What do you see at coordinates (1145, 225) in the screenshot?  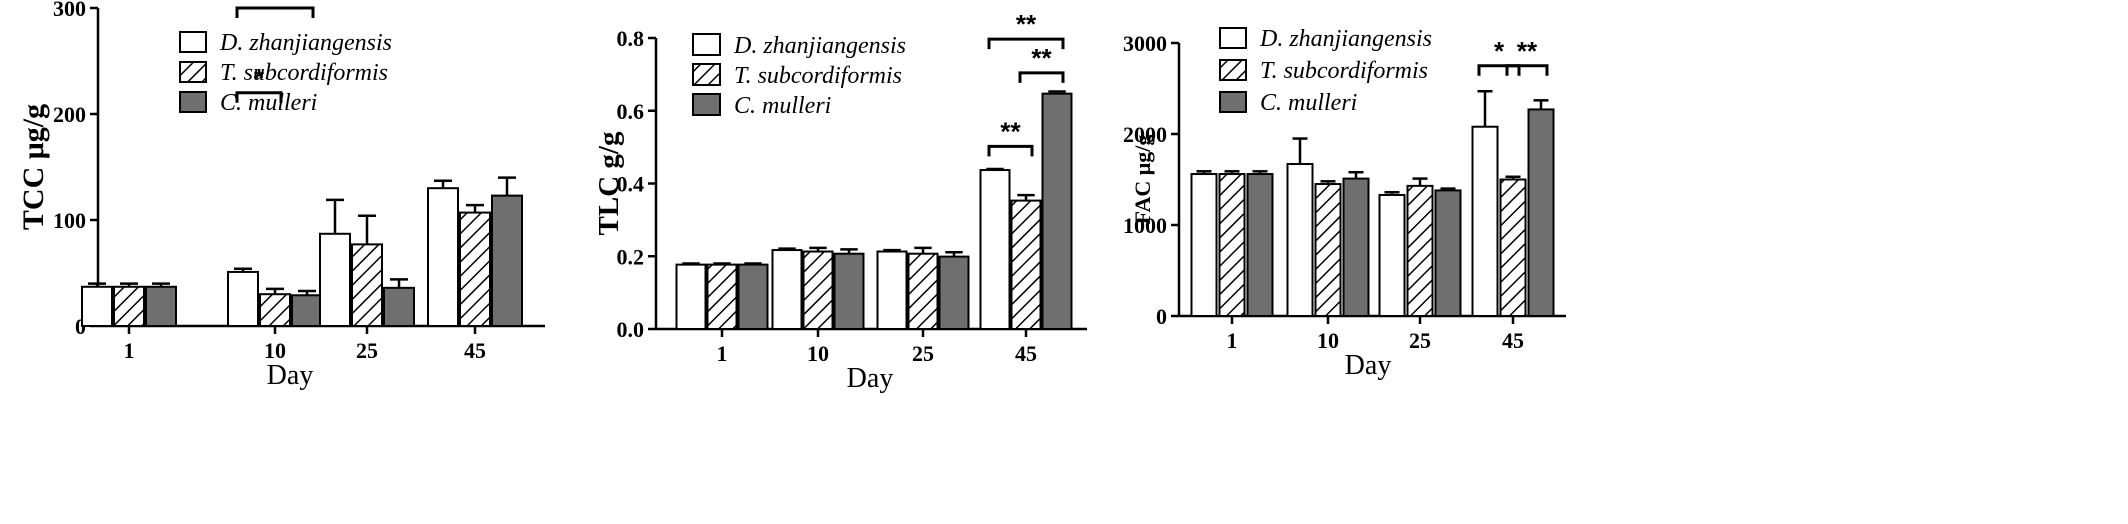 I see `y-tick-label: 1000` at bounding box center [1145, 225].